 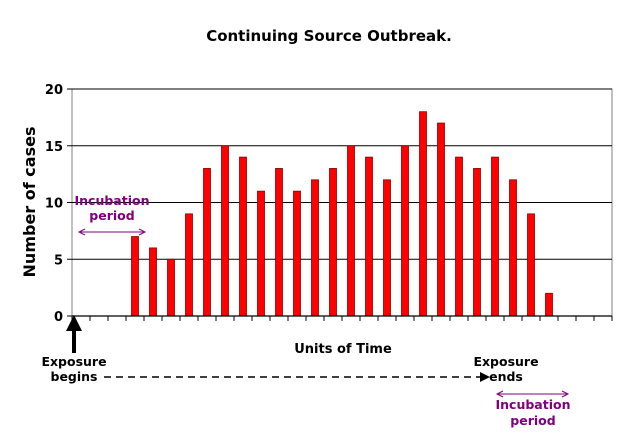 I want to click on y-tick-label: 15, so click(x=54, y=147).